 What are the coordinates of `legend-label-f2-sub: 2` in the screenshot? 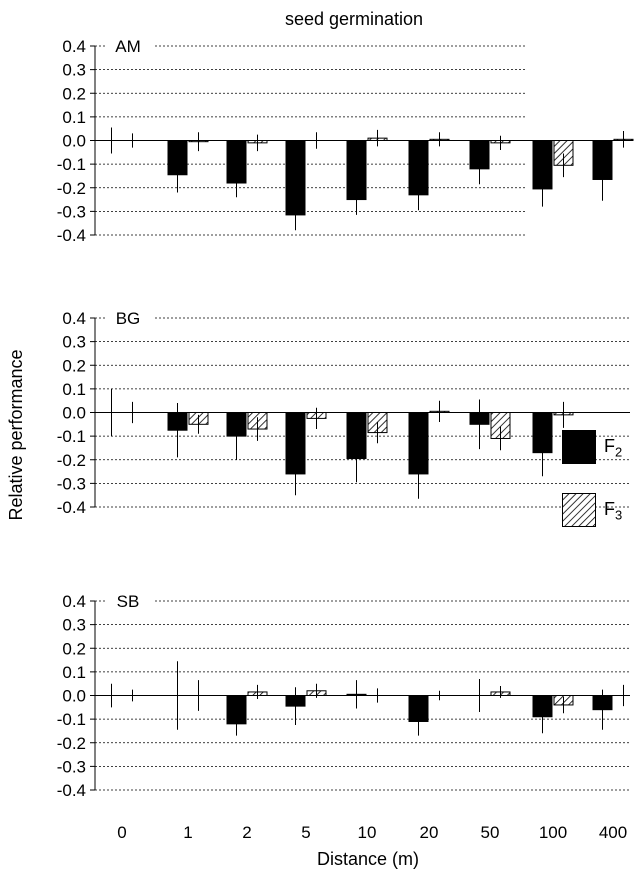 It's located at (619, 452).